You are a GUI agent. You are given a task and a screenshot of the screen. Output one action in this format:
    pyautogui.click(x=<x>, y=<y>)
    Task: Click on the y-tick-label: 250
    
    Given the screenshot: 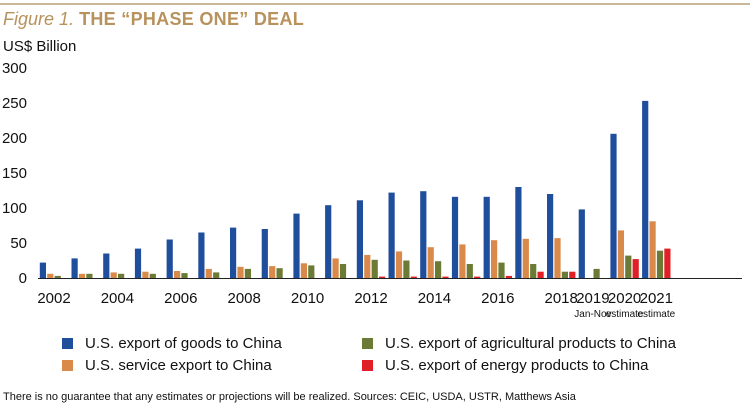 What is the action you would take?
    pyautogui.click(x=14, y=103)
    